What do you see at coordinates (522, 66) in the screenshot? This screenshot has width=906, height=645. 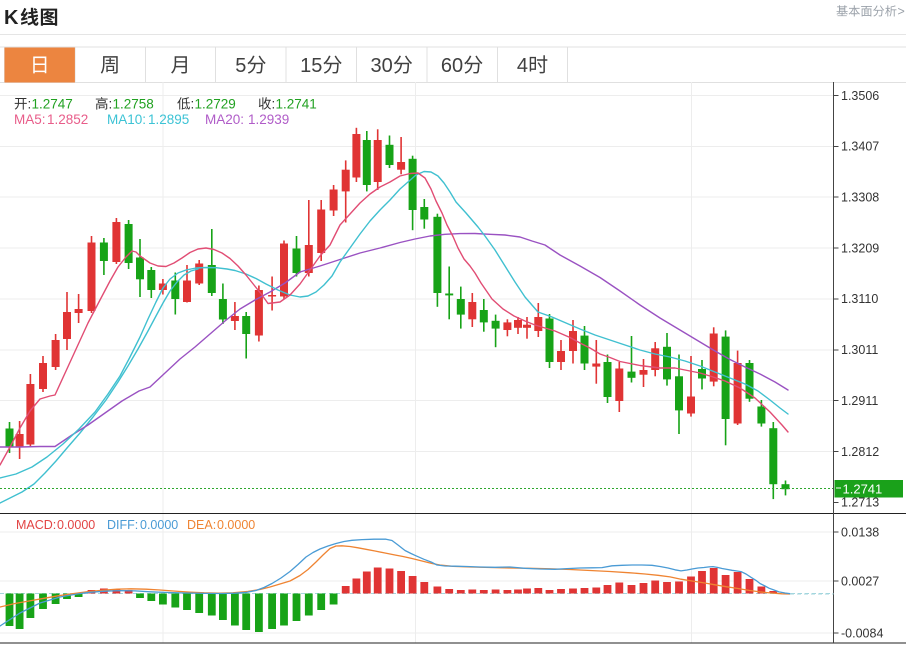 I see `svg-text: 4` at bounding box center [522, 66].